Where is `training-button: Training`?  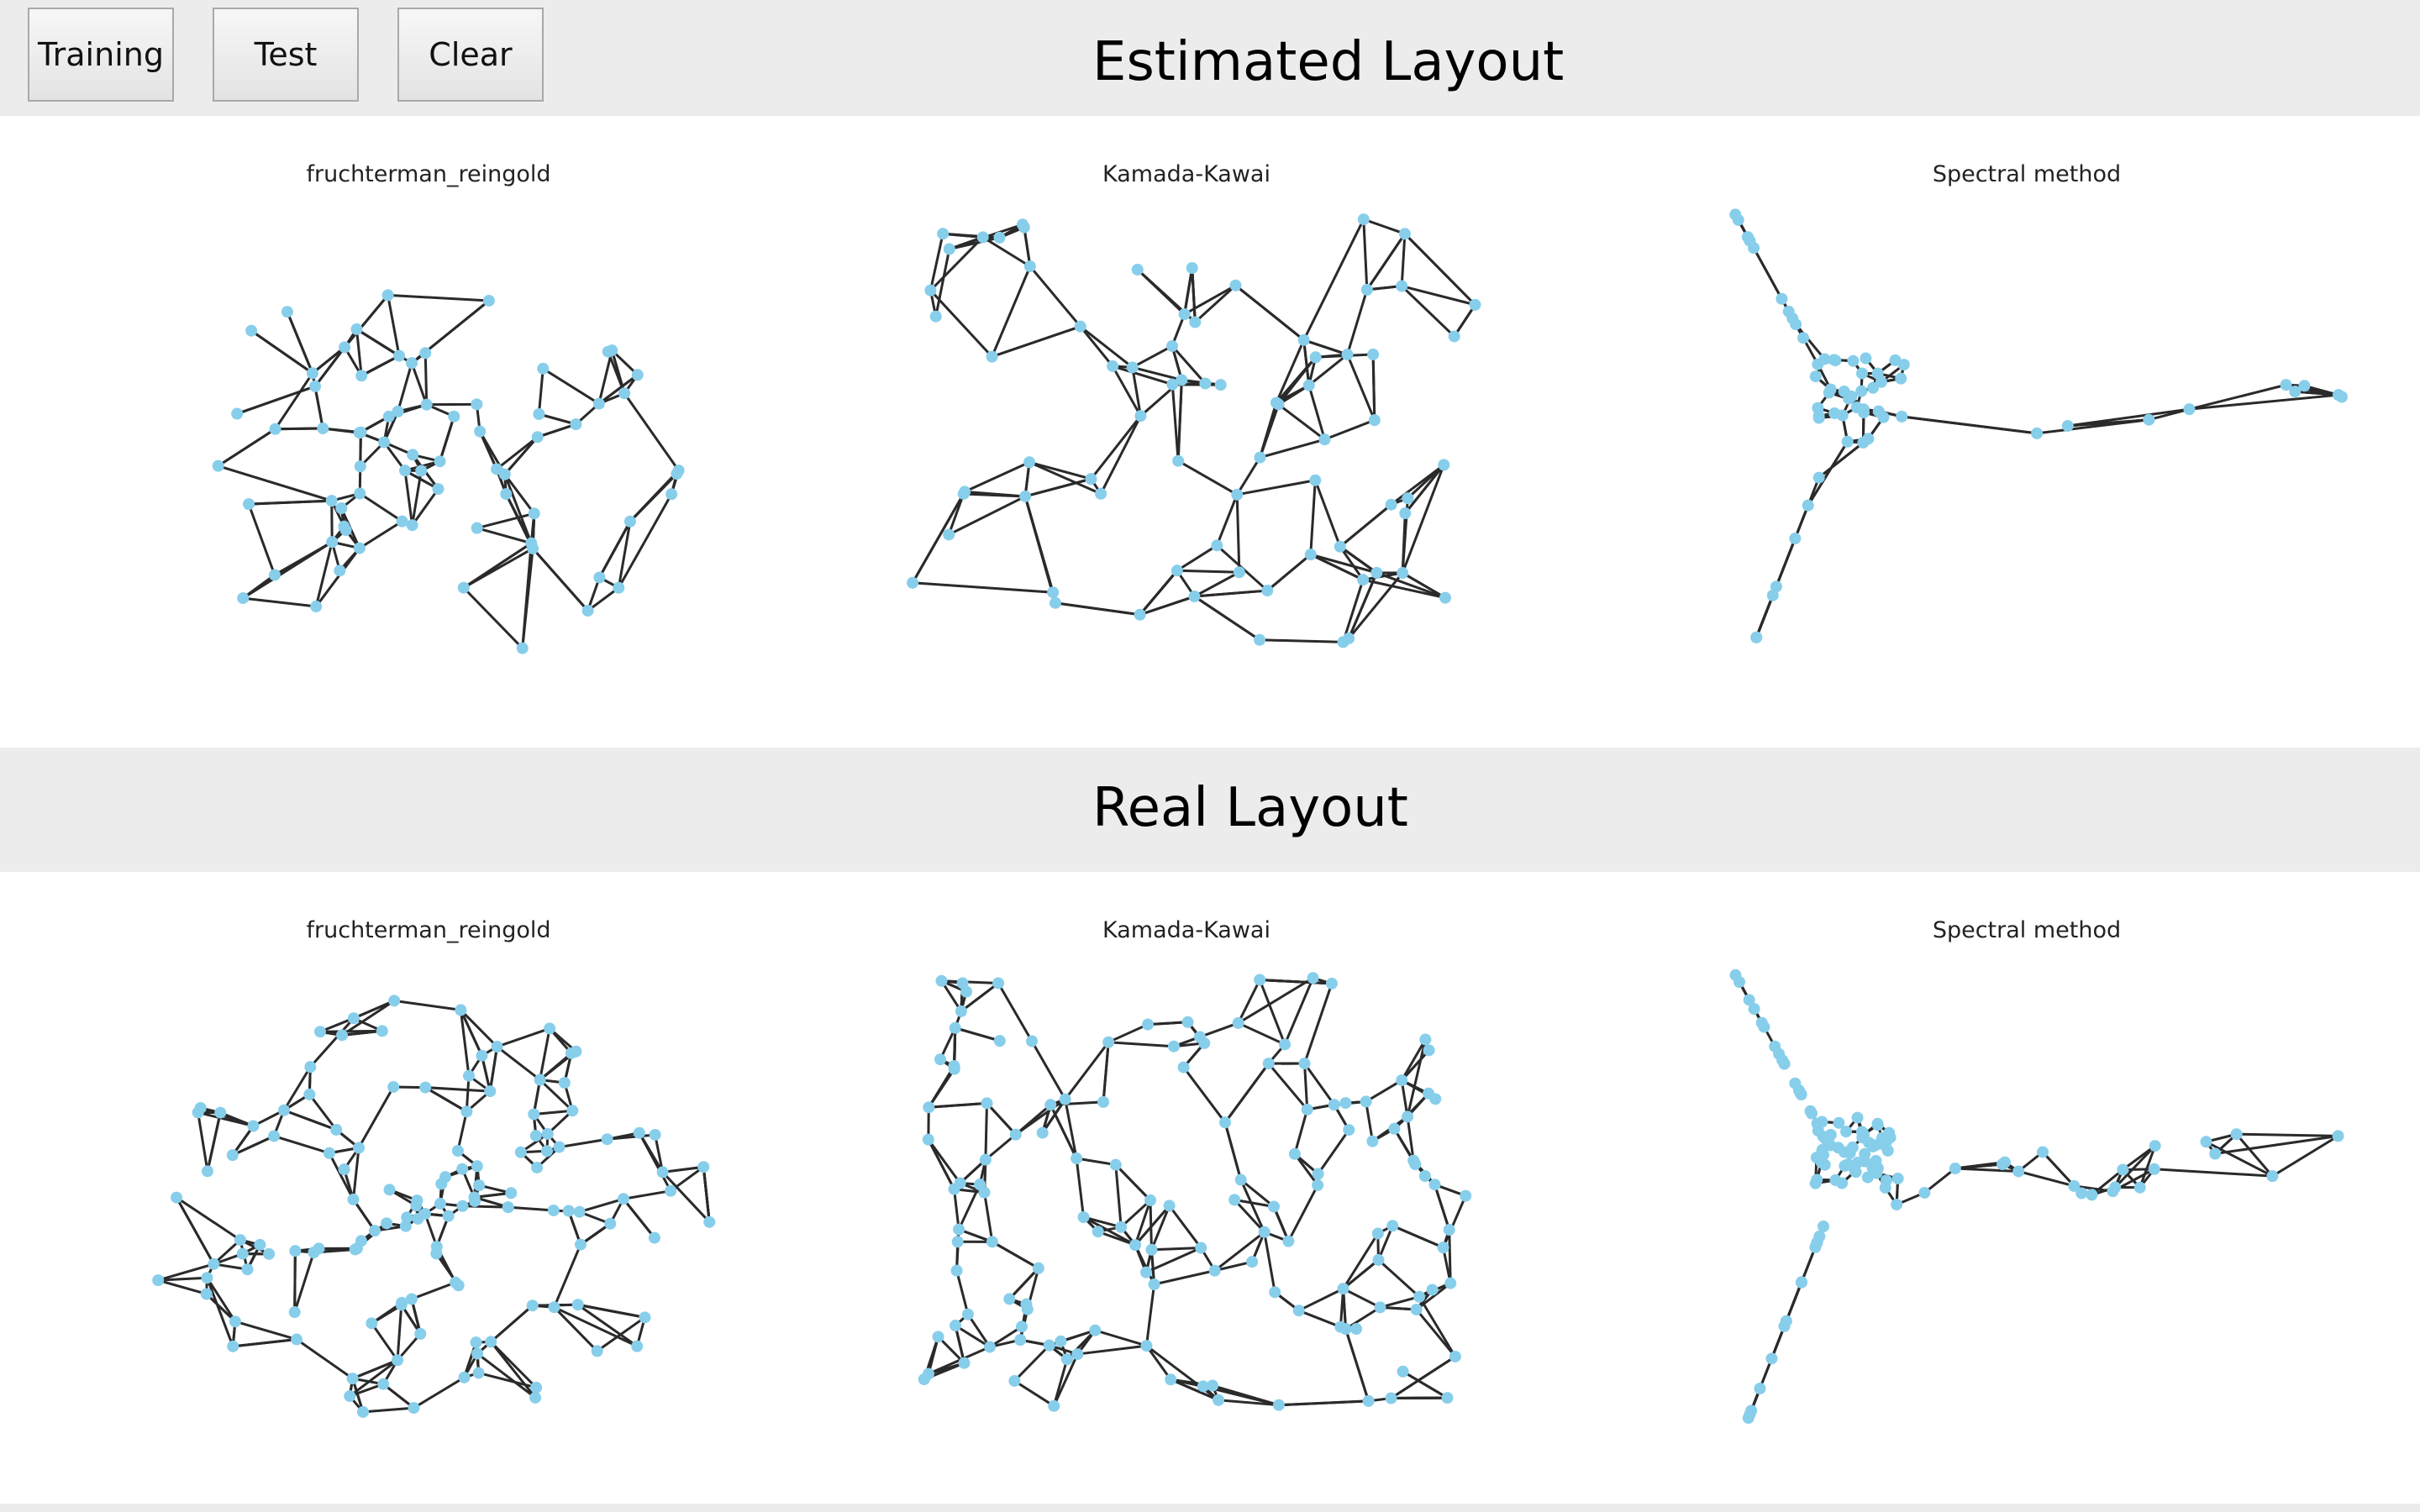 training-button: Training is located at coordinates (101, 55).